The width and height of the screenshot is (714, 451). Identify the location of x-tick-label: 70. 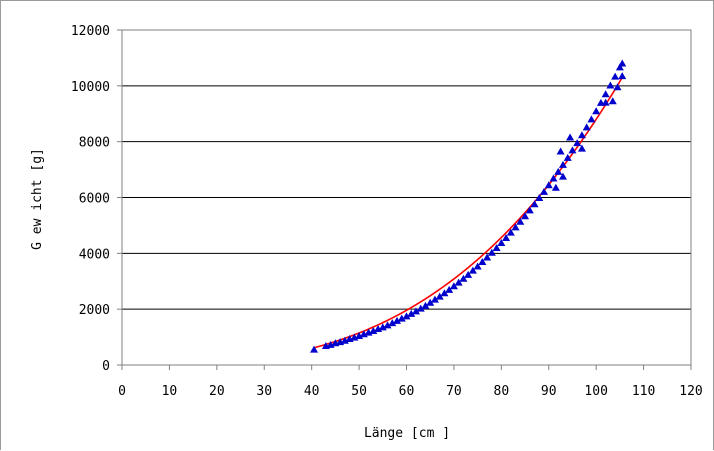
(454, 391).